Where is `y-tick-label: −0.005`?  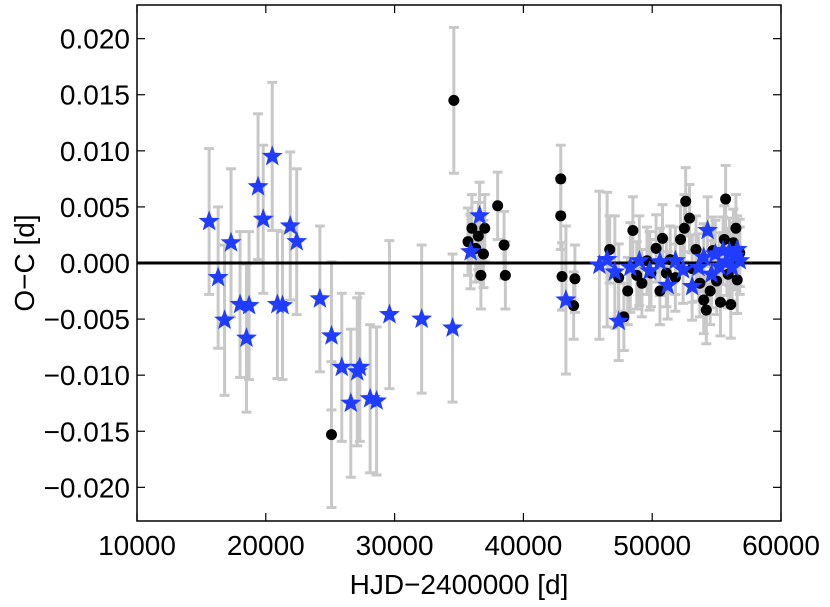
y-tick-label: −0.005 is located at coordinates (87, 319).